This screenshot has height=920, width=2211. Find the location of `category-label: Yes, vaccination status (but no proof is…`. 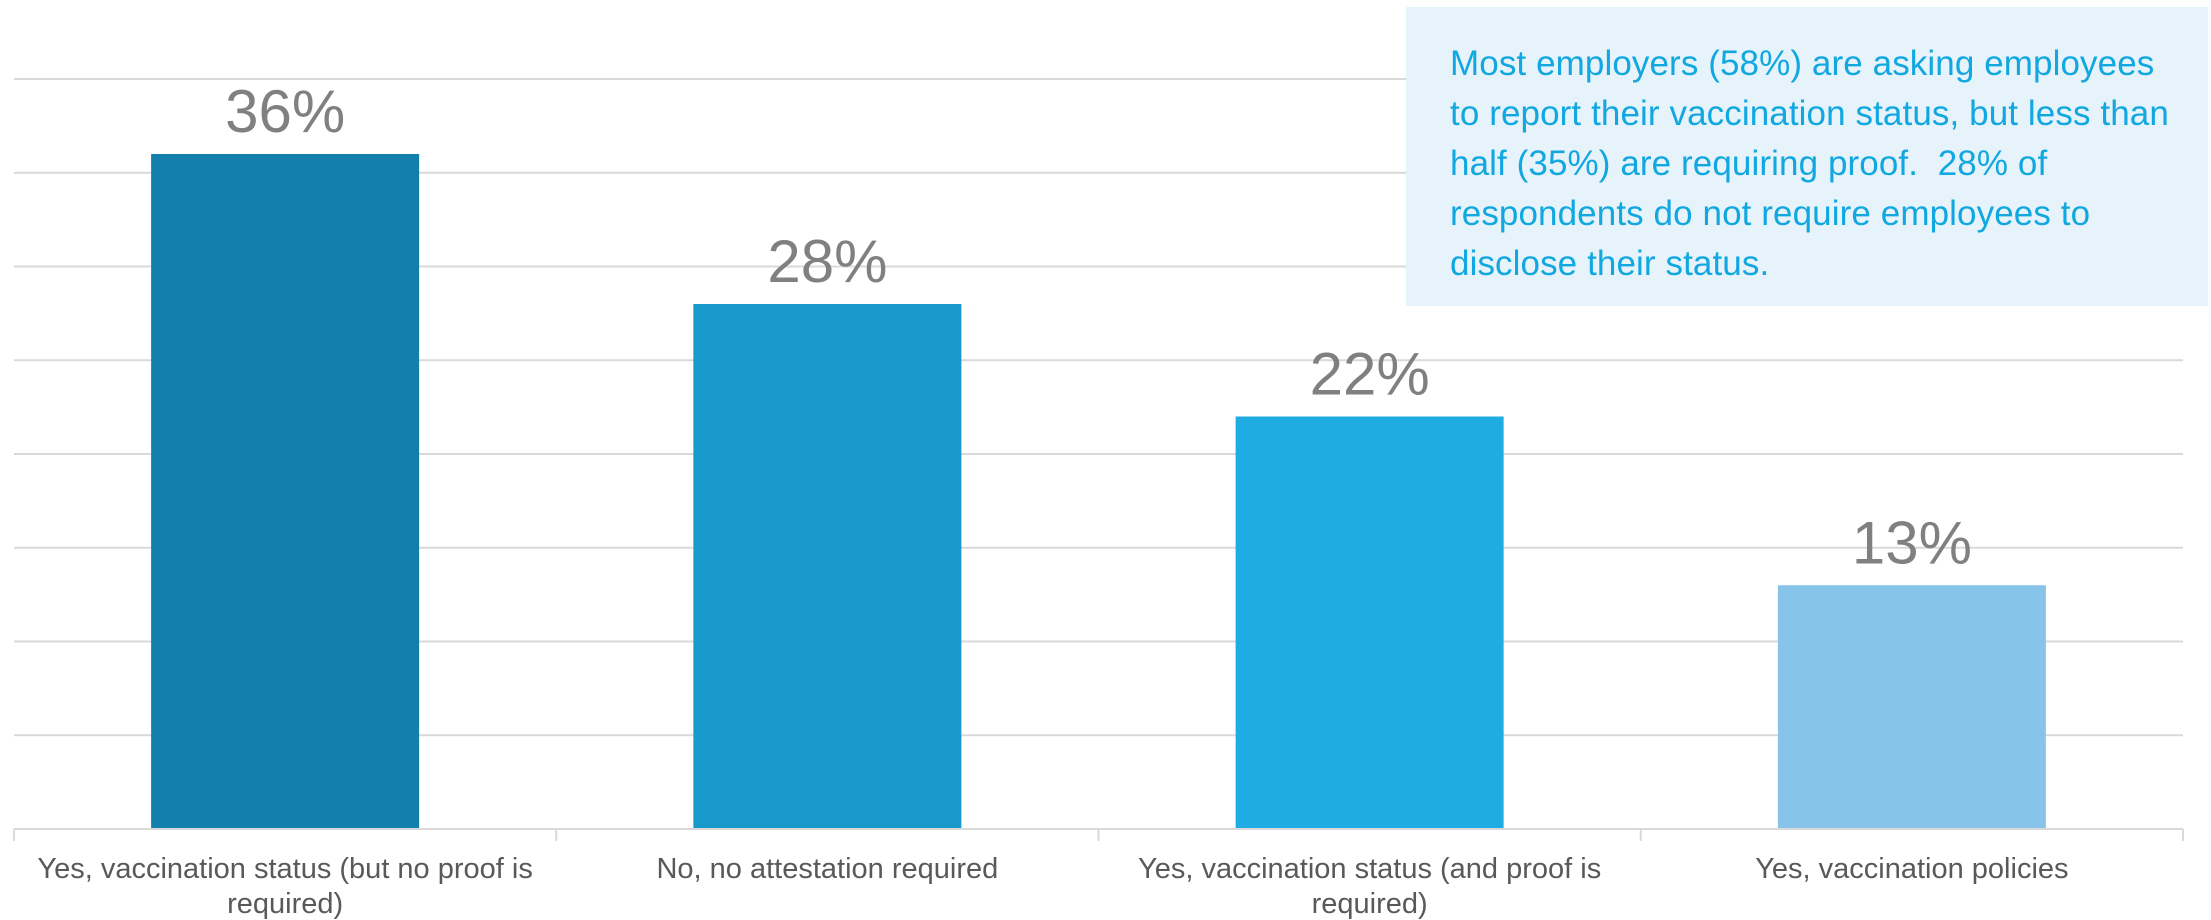

category-label: Yes, vaccination status (but no proof is… is located at coordinates (284, 886).